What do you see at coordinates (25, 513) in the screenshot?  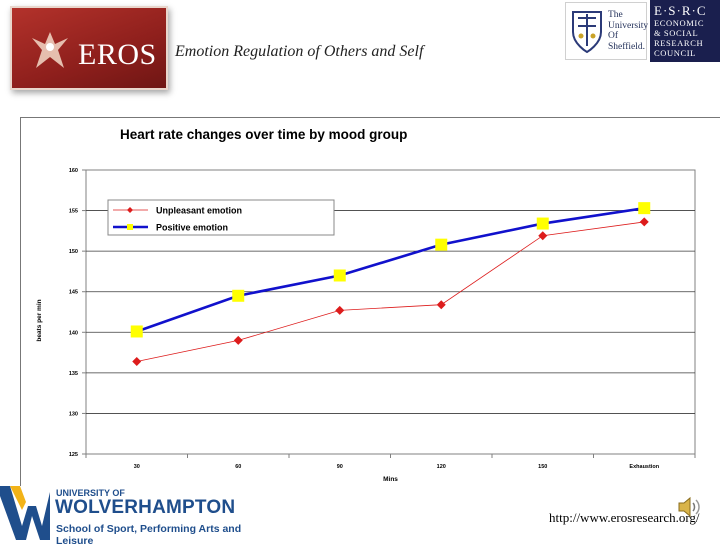 I see `wolverhampton-mark-icon` at bounding box center [25, 513].